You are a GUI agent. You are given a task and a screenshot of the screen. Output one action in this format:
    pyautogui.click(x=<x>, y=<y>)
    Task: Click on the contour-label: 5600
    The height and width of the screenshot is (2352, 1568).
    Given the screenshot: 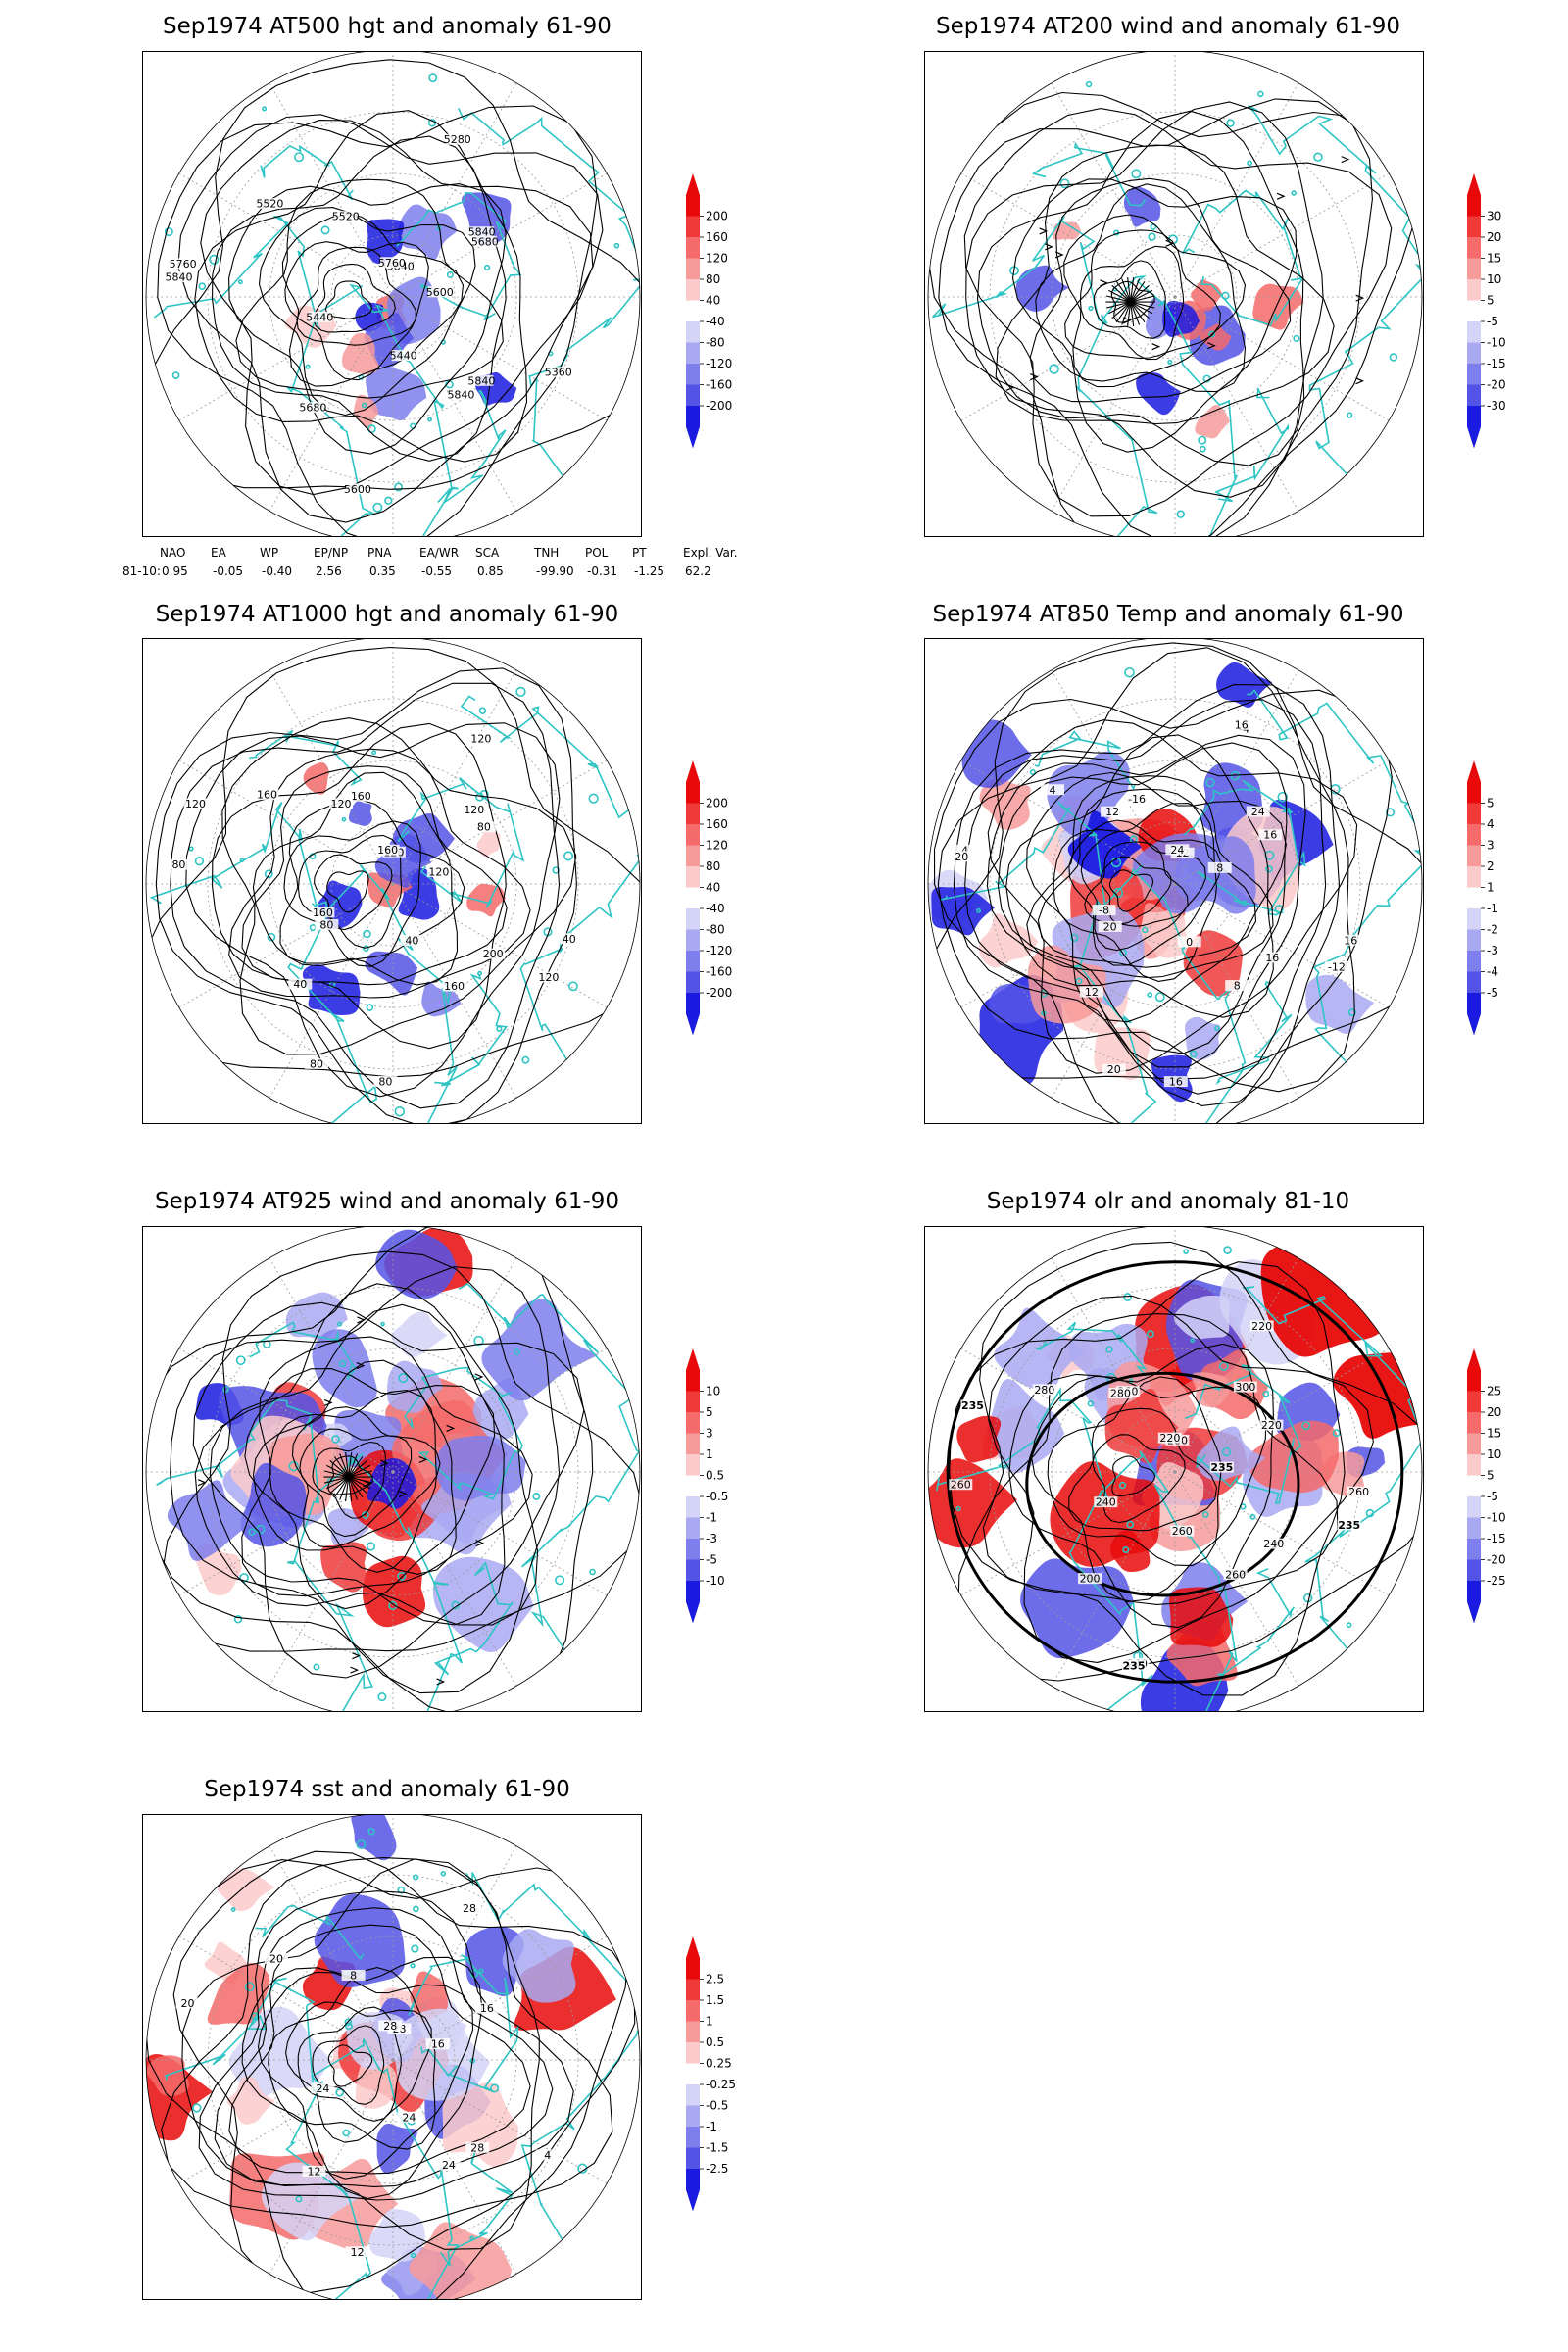 What is the action you would take?
    pyautogui.click(x=440, y=292)
    